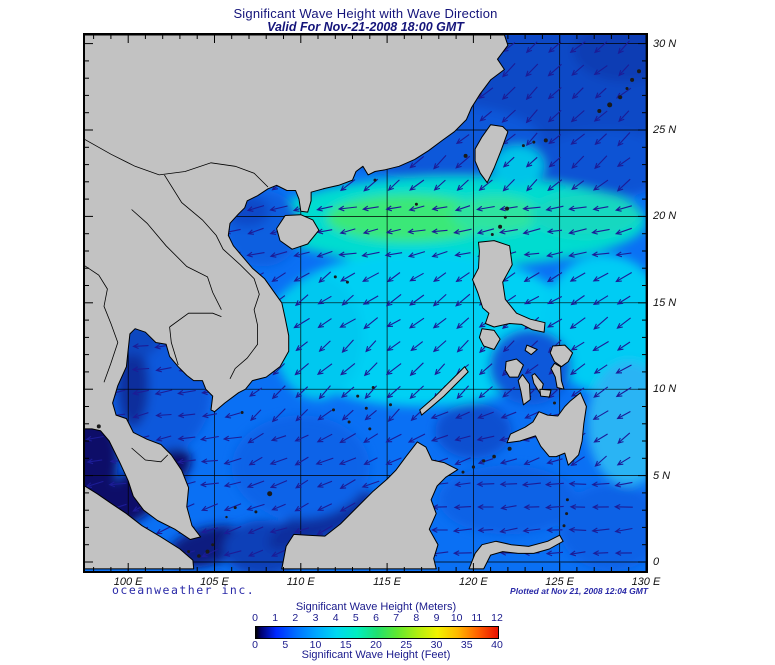 The width and height of the screenshot is (775, 665). What do you see at coordinates (497, 618) in the screenshot?
I see `legend-meters-tick: 12` at bounding box center [497, 618].